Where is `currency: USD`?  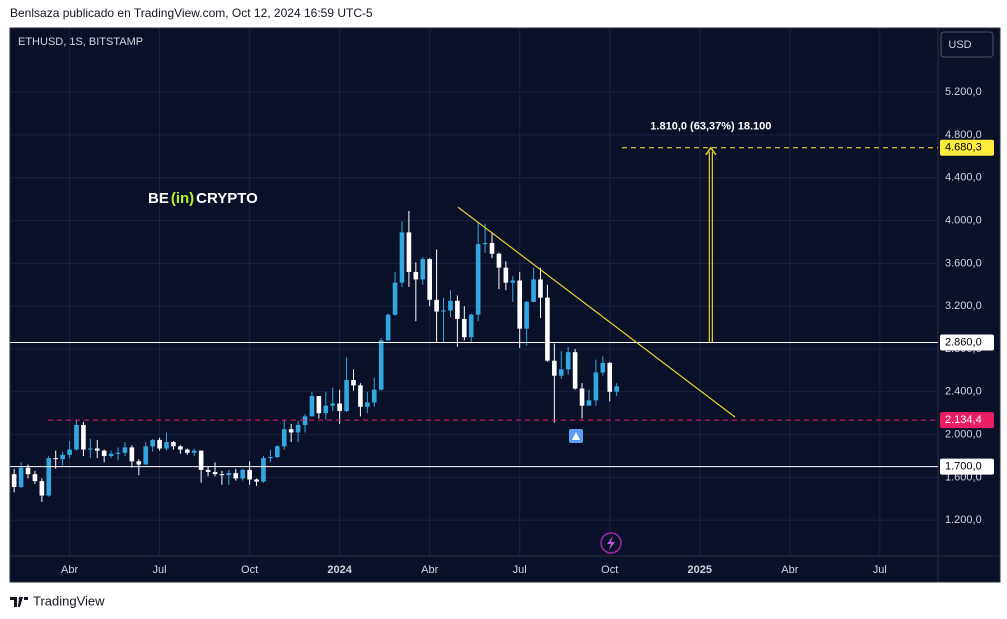 currency: USD is located at coordinates (959, 45).